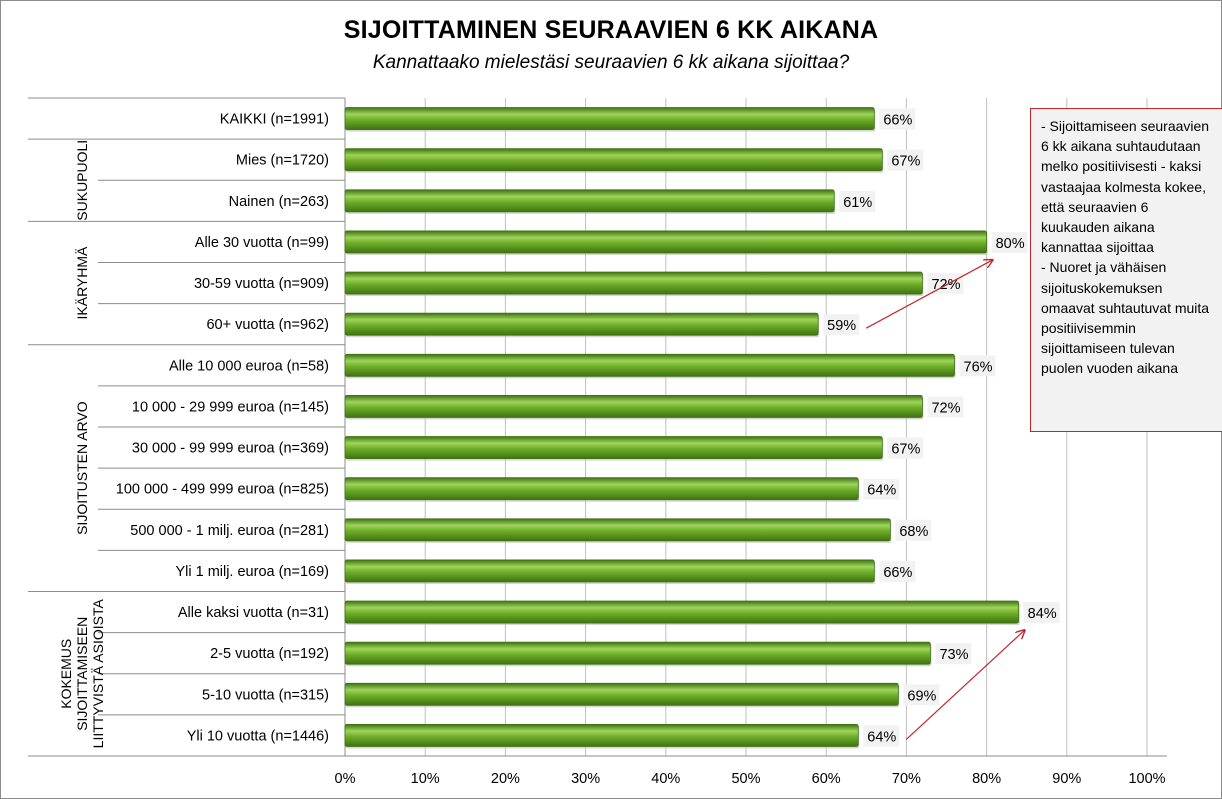 Image resolution: width=1222 pixels, height=799 pixels. Describe the element at coordinates (585, 779) in the screenshot. I see `x-tick-label: 30%` at that location.